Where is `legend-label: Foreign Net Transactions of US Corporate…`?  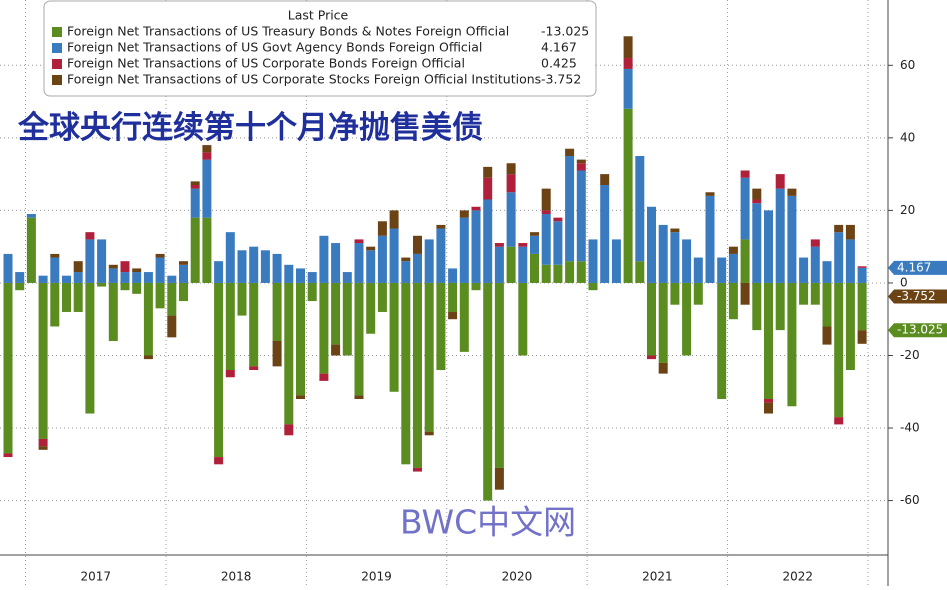
legend-label: Foreign Net Transactions of US Corporate… is located at coordinates (266, 63).